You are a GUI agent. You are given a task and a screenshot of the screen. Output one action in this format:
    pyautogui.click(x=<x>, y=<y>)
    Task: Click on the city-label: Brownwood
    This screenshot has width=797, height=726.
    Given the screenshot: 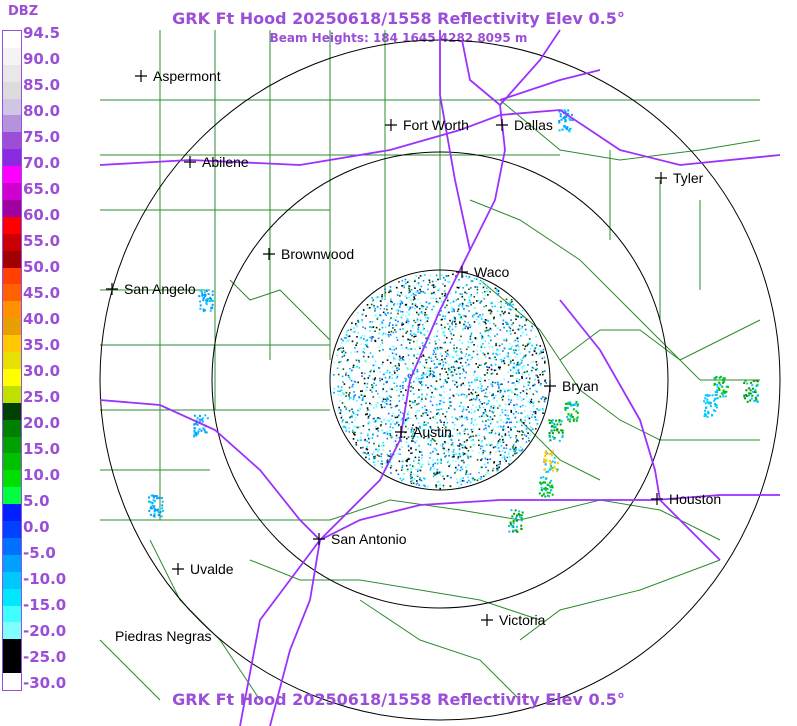 What is the action you would take?
    pyautogui.click(x=317, y=254)
    